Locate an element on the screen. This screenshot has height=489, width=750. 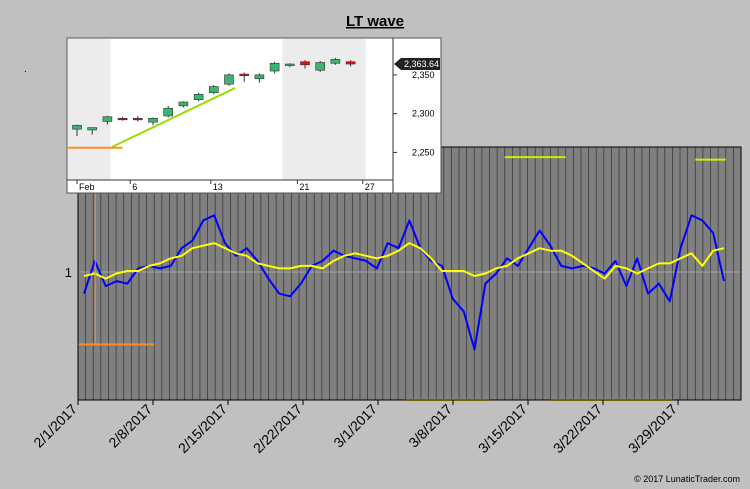
last-price-label: 2,363.64 is located at coordinates (421, 64).